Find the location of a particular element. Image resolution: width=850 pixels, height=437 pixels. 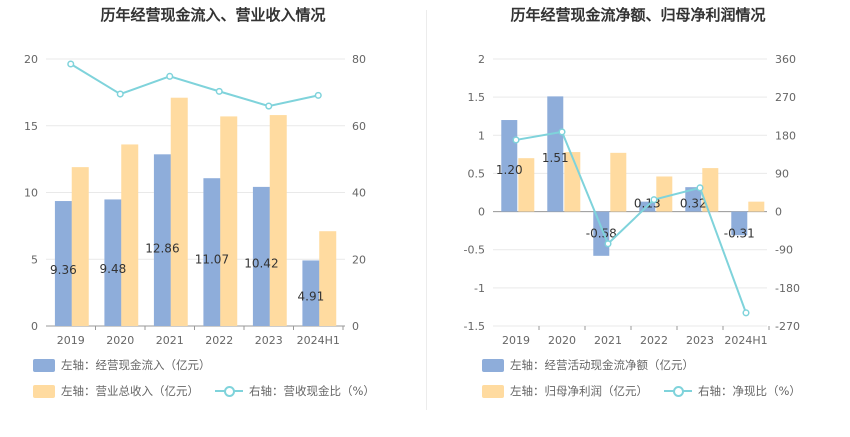

y-tick-label-left: 1 is located at coordinates (481, 135).